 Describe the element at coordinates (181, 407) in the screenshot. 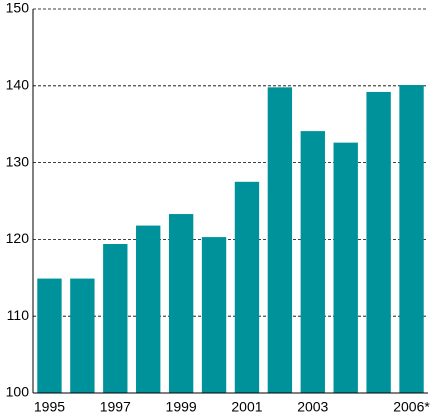

I see `x-tick-label: 1999` at that location.